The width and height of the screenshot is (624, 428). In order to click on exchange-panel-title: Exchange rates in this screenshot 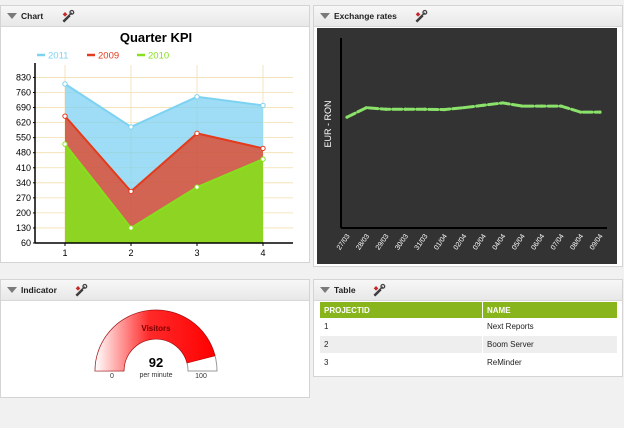, I will do `click(365, 16)`.